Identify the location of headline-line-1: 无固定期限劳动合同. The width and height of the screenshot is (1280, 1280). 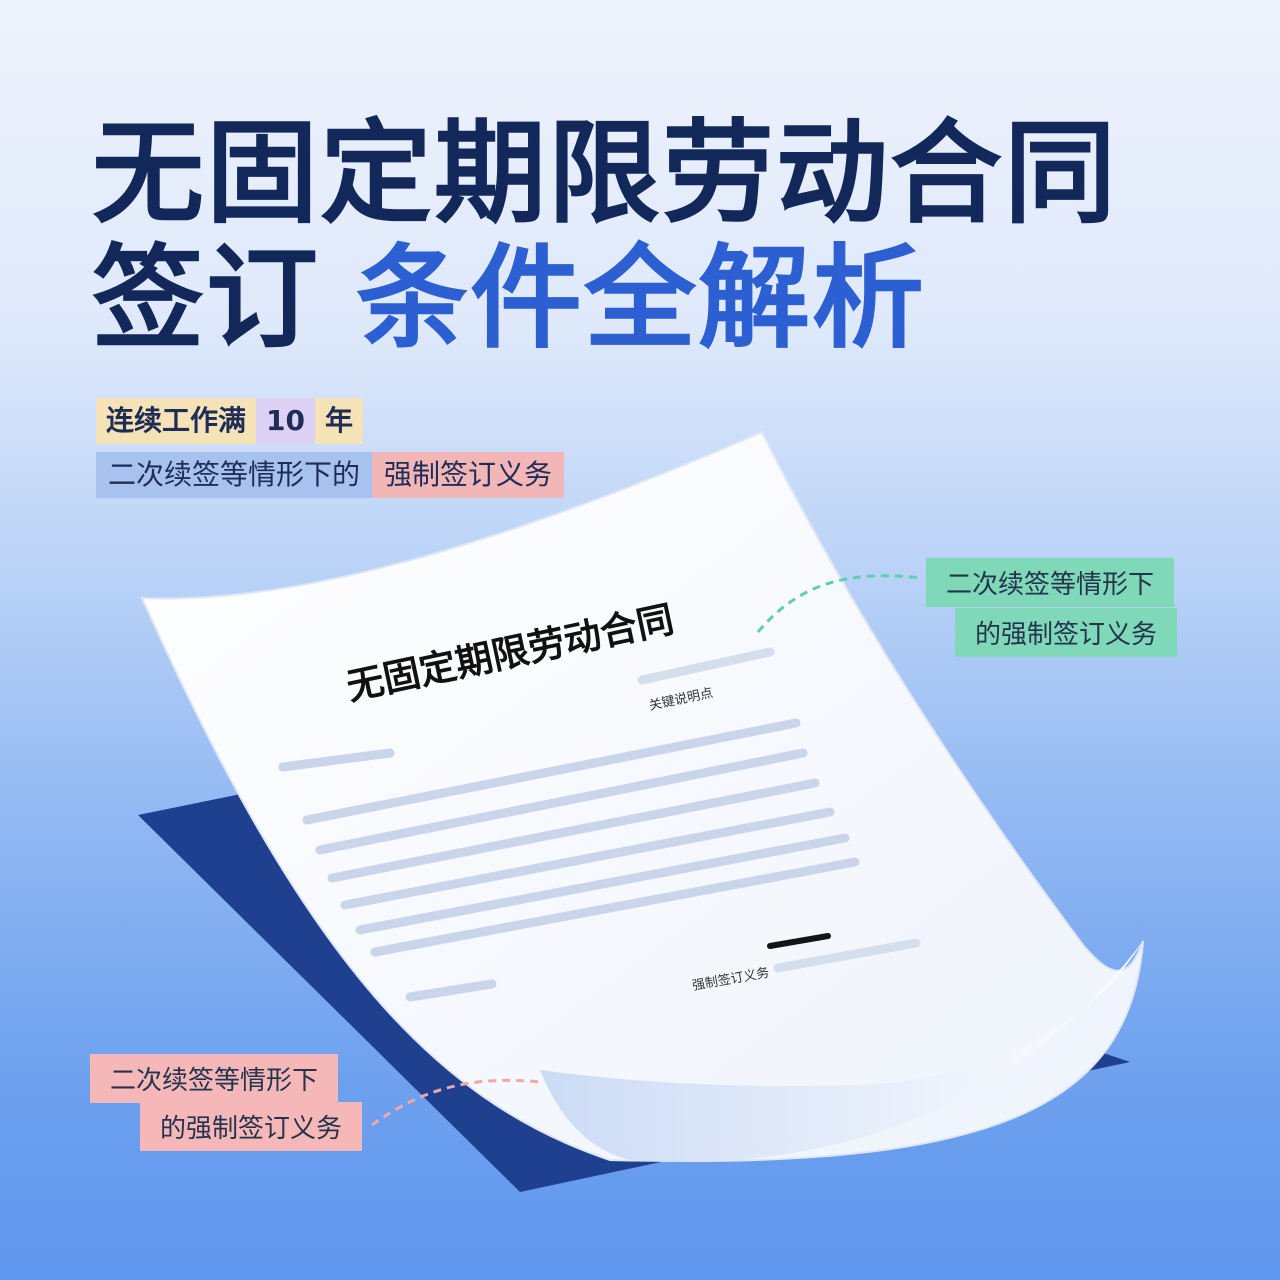
(605, 174).